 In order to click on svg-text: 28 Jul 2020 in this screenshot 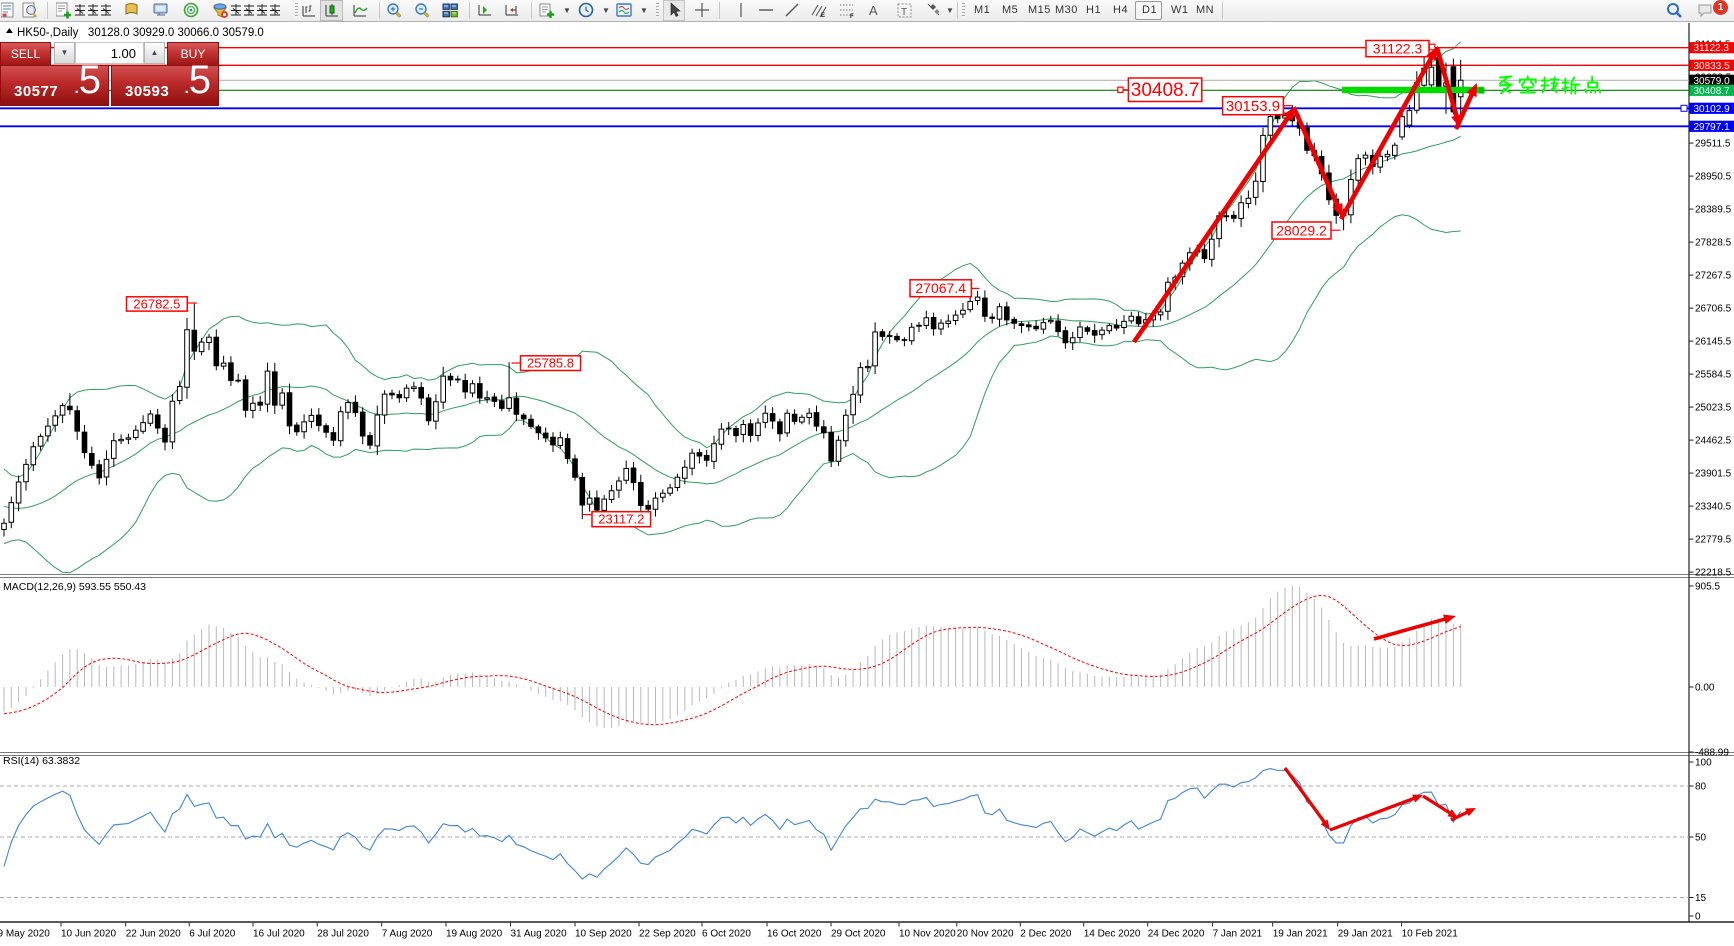, I will do `click(343, 934)`.